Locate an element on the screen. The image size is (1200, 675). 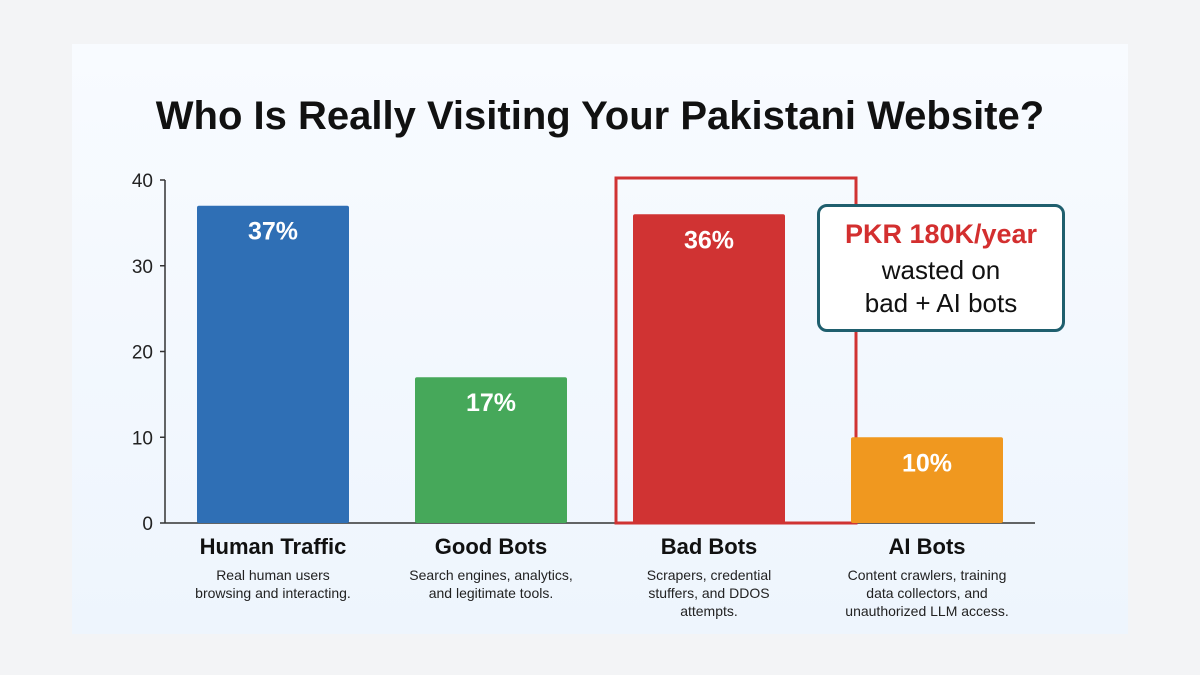
bar-data-label: 36% is located at coordinates (709, 240).